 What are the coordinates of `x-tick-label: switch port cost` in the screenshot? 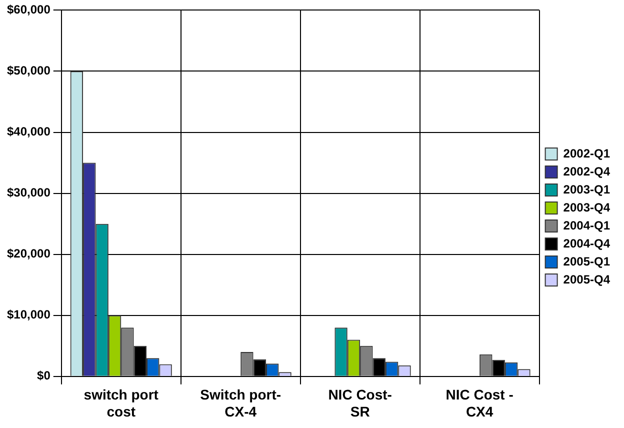 It's located at (121, 403).